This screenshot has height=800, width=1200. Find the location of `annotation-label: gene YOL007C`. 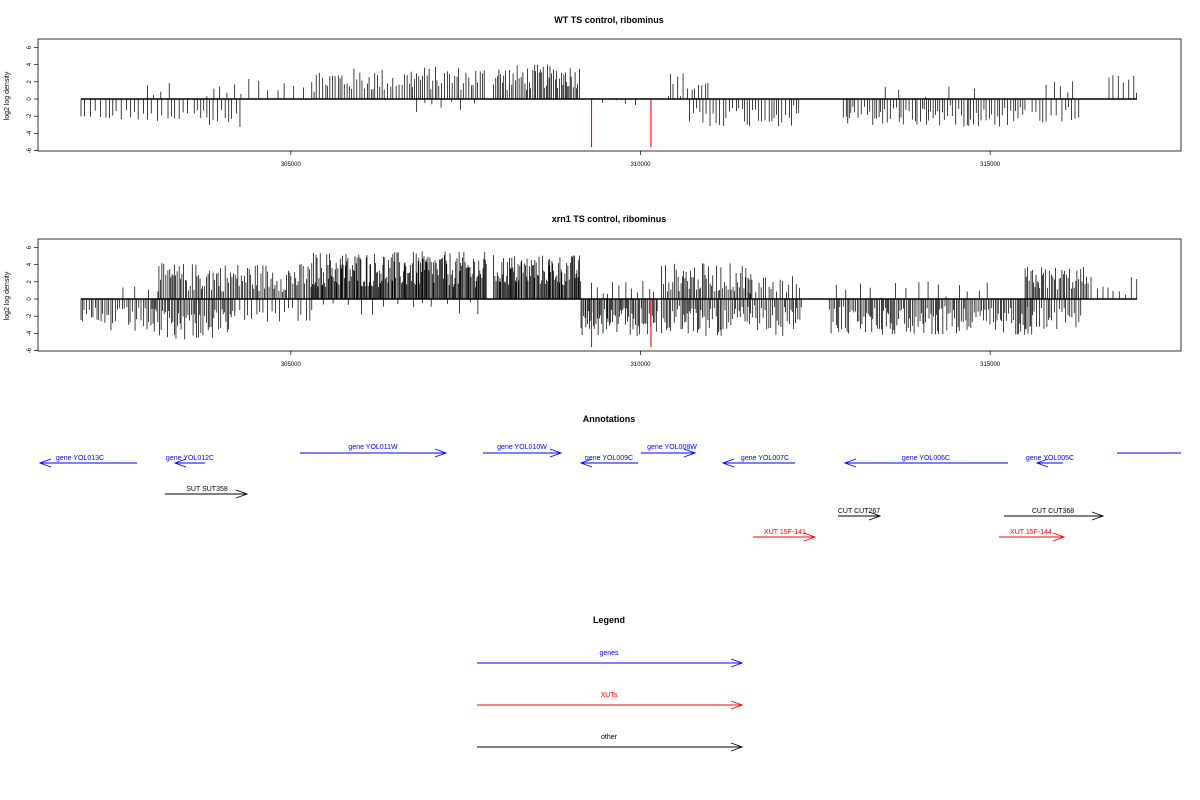

annotation-label: gene YOL007C is located at coordinates (765, 458).